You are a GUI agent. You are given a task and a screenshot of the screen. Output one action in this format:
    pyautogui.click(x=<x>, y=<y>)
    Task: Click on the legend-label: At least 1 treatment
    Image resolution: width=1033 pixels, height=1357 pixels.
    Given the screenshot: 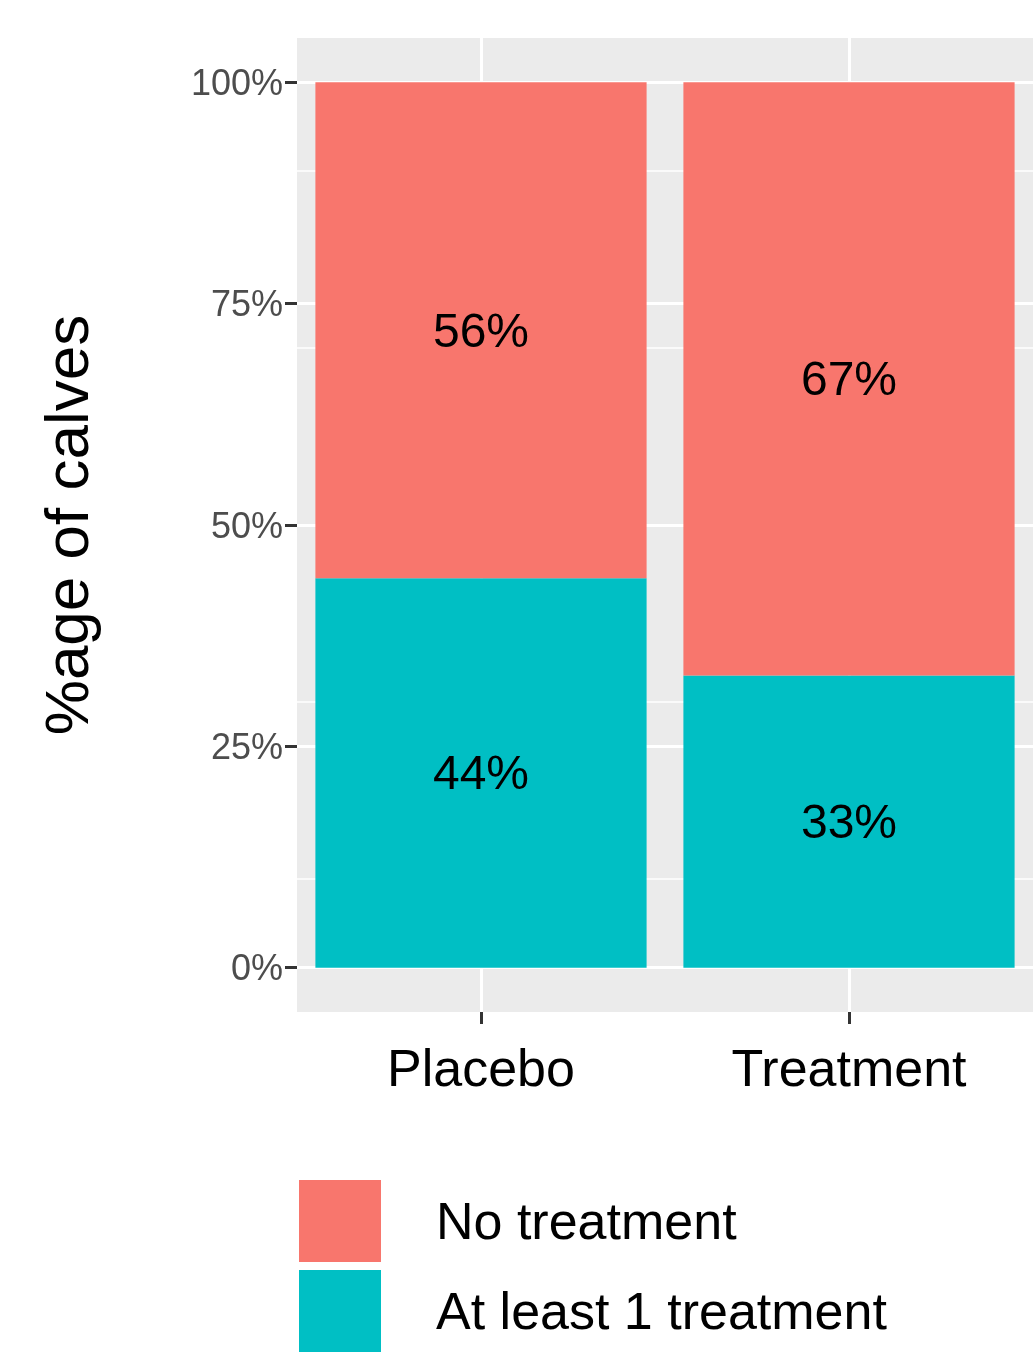 What is the action you would take?
    pyautogui.click(x=662, y=1311)
    